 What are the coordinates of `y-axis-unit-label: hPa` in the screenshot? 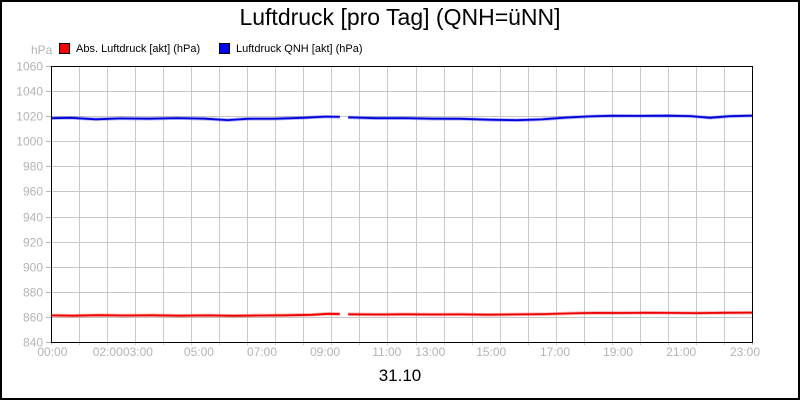 It's located at (42, 50).